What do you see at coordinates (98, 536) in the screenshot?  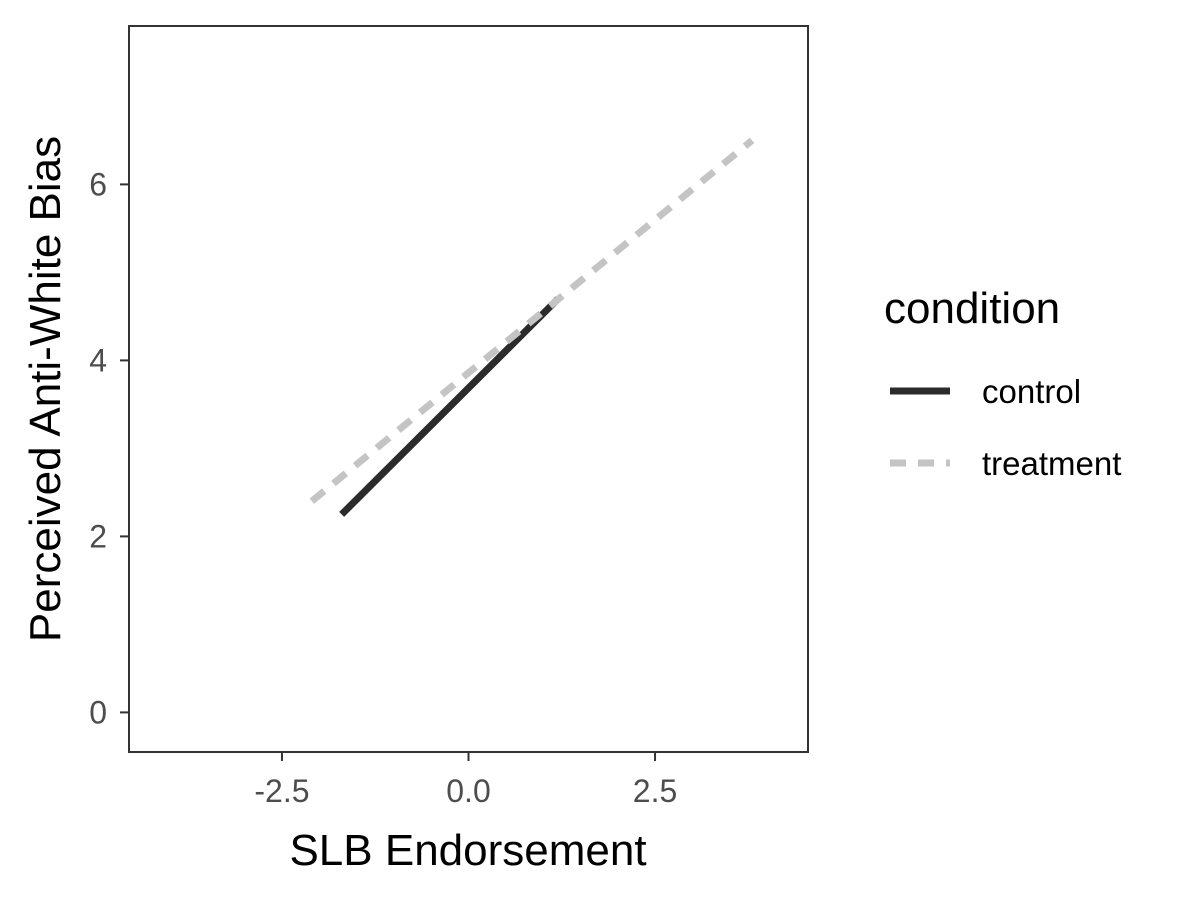 I see `y-tick-label: 2` at bounding box center [98, 536].